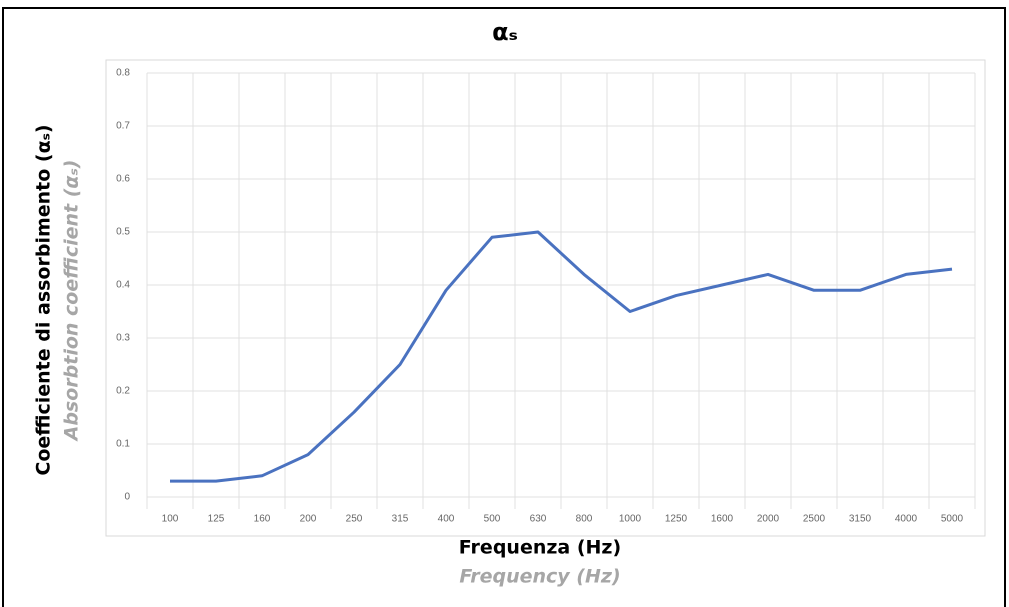  What do you see at coordinates (400, 519) in the screenshot?
I see `x-tick-label: 315` at bounding box center [400, 519].